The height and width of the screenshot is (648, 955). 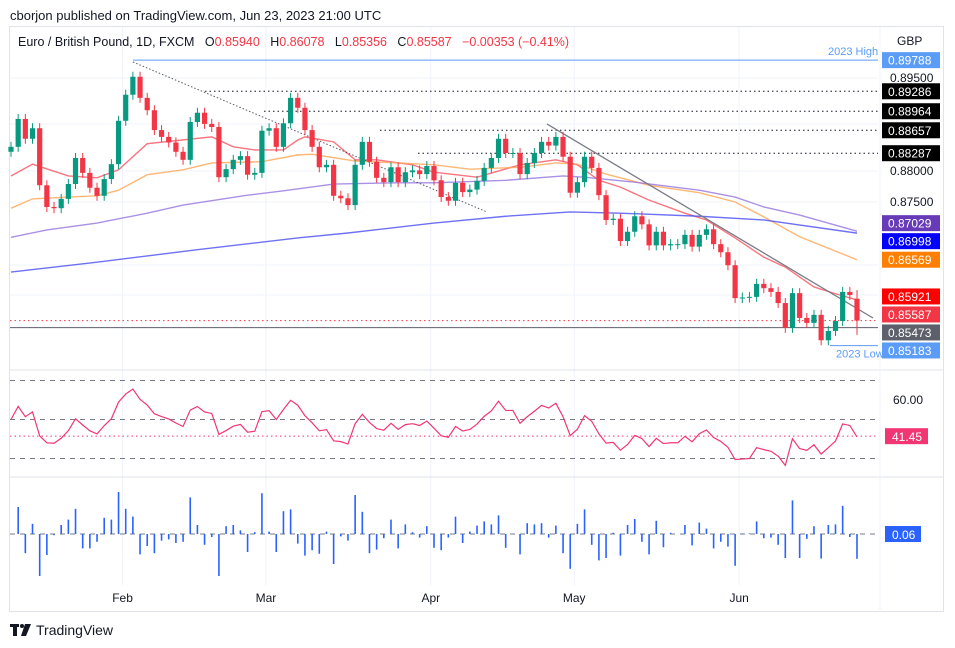 I want to click on rsi-level-label: 60.00, so click(x=908, y=400).